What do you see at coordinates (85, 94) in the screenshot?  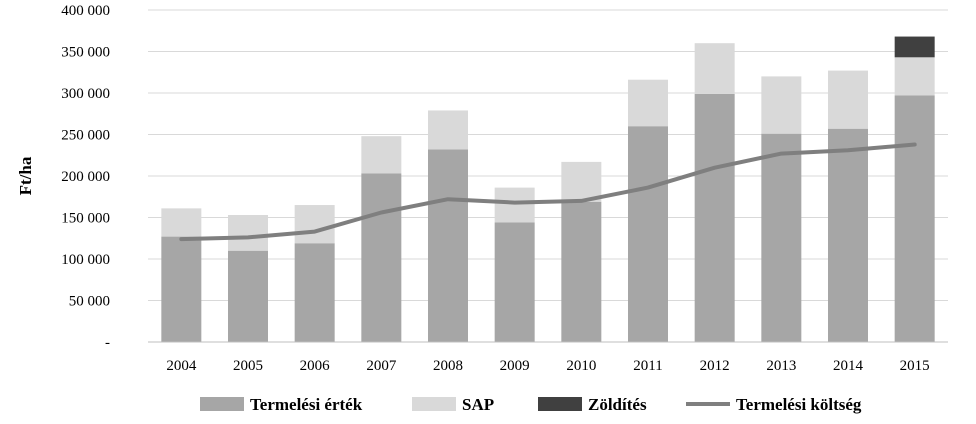 I see `y-tick-label: 300 000` at bounding box center [85, 94].